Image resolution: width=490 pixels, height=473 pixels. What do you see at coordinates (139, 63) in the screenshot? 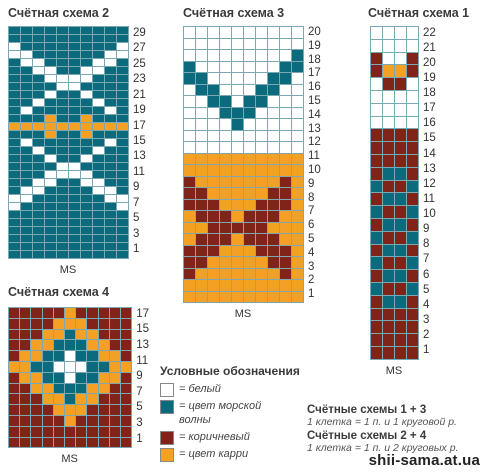
I see `row-number: 25` at bounding box center [139, 63].